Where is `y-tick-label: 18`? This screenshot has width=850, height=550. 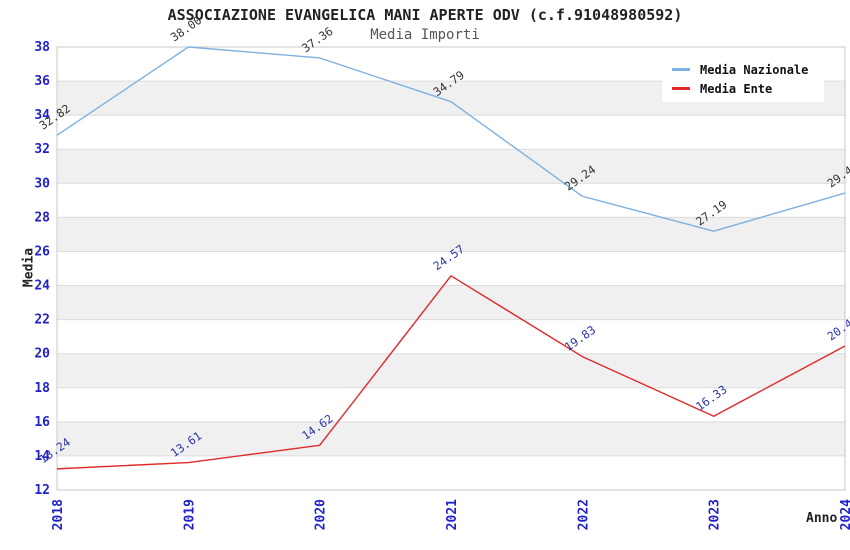 y-tick-label: 18 is located at coordinates (42, 388).